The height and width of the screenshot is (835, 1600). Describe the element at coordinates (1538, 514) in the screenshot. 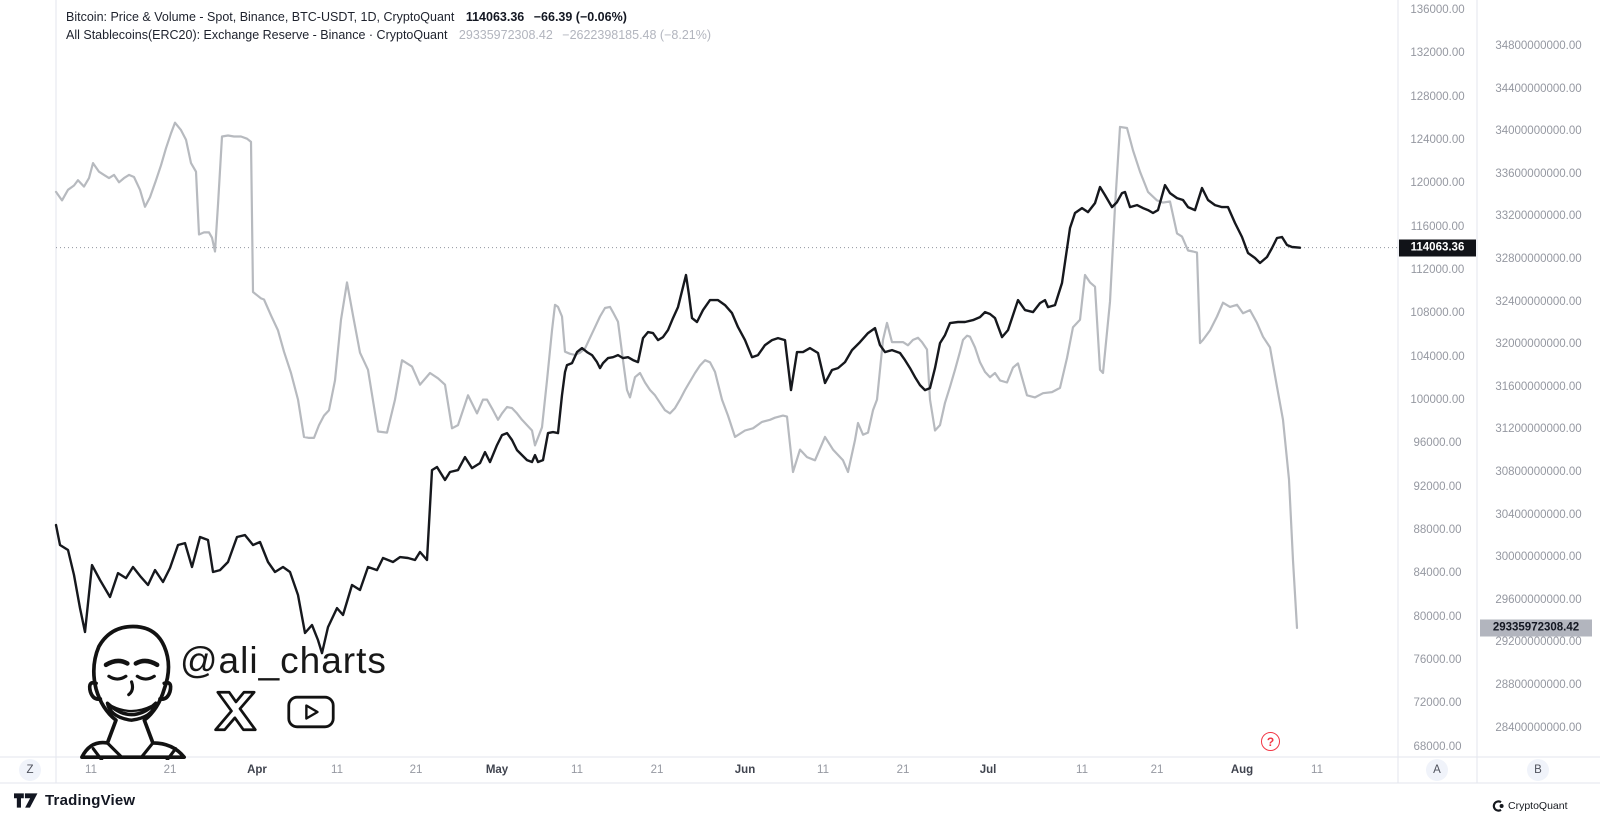

I see `reserve-tick-label: 30400000000.00` at that location.